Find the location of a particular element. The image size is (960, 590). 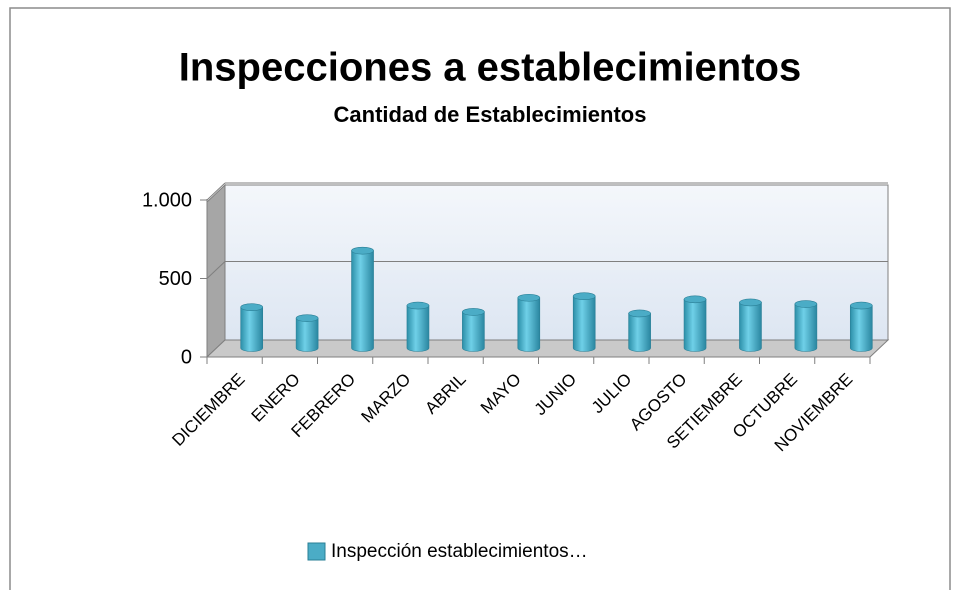

y-tick-label: 1.000 is located at coordinates (167, 200).